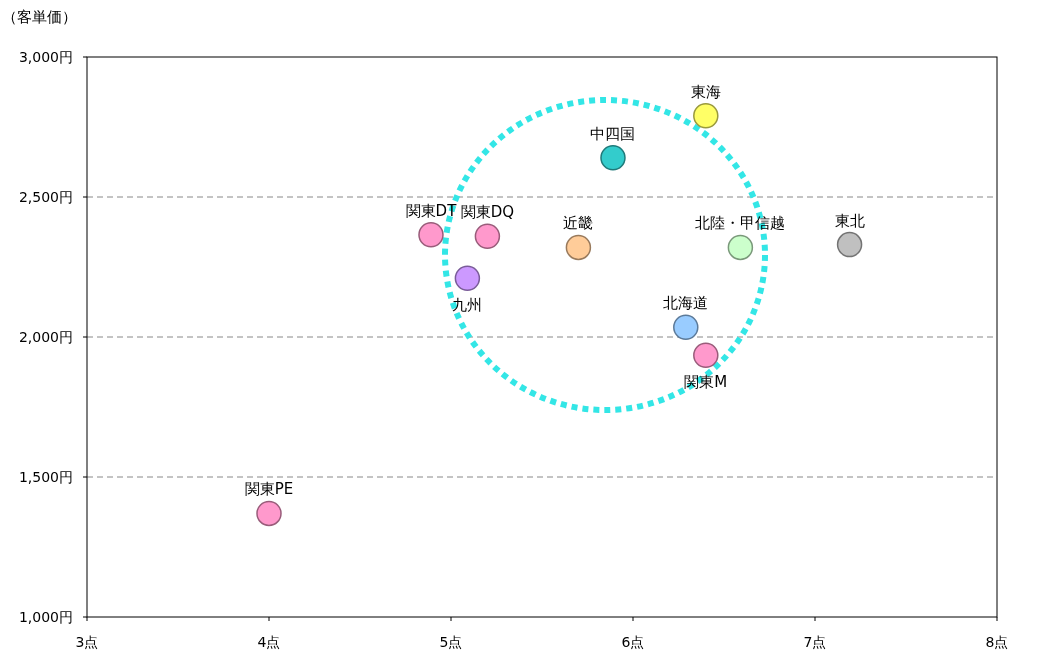 Image resolution: width=1052 pixels, height=657 pixels. What do you see at coordinates (39, 17) in the screenshot?
I see `y-axis-title: （客単価）` at bounding box center [39, 17].